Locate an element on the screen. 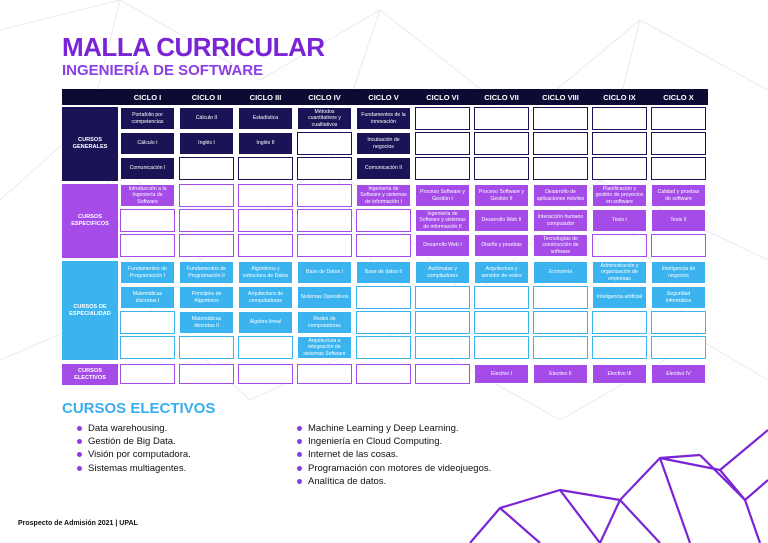 The height and width of the screenshot is (543, 768). cycle-header-4: CICLO IV is located at coordinates (324, 97).